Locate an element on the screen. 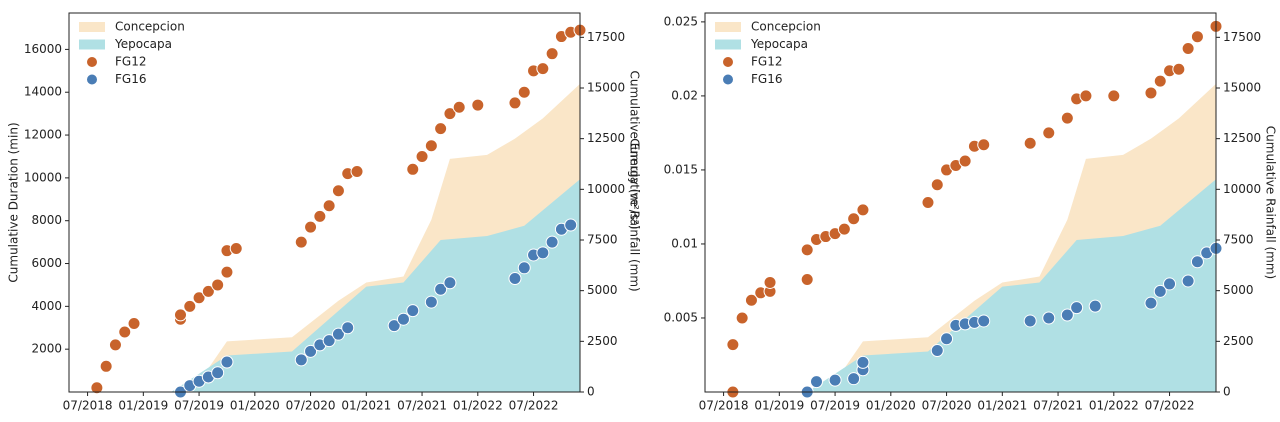  y-tick-label: 2000 is located at coordinates (46, 349).